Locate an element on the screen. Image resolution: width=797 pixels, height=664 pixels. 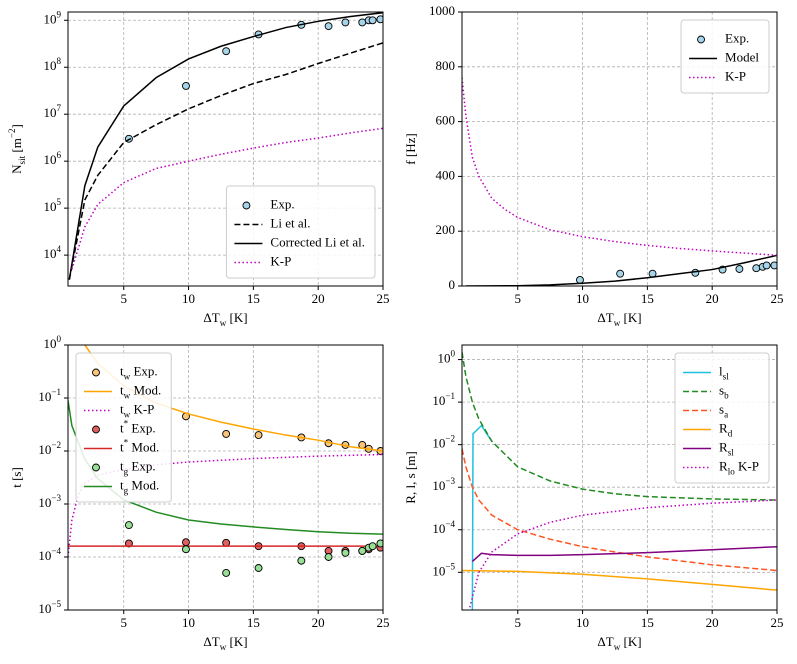
y-axis-label: R, l, s [m] is located at coordinates (410, 477).